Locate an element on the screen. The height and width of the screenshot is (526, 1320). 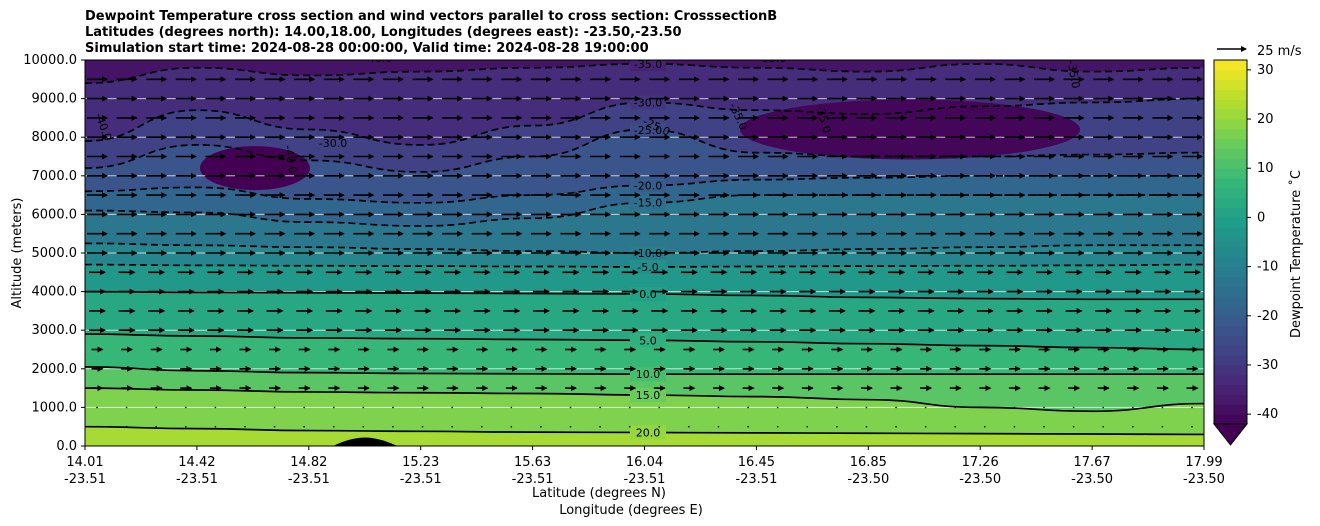
contour-label-bg--35.0 is located at coordinates (648, 65).